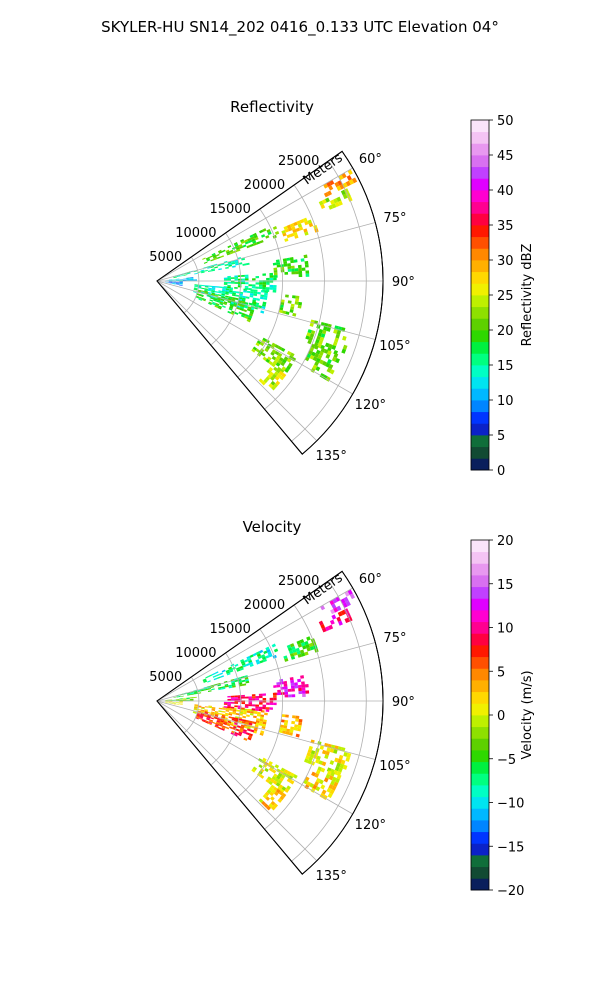 This screenshot has height=1004, width=600. Describe the element at coordinates (506, 760) in the screenshot. I see `colorbar-tick-label: −5` at that location.